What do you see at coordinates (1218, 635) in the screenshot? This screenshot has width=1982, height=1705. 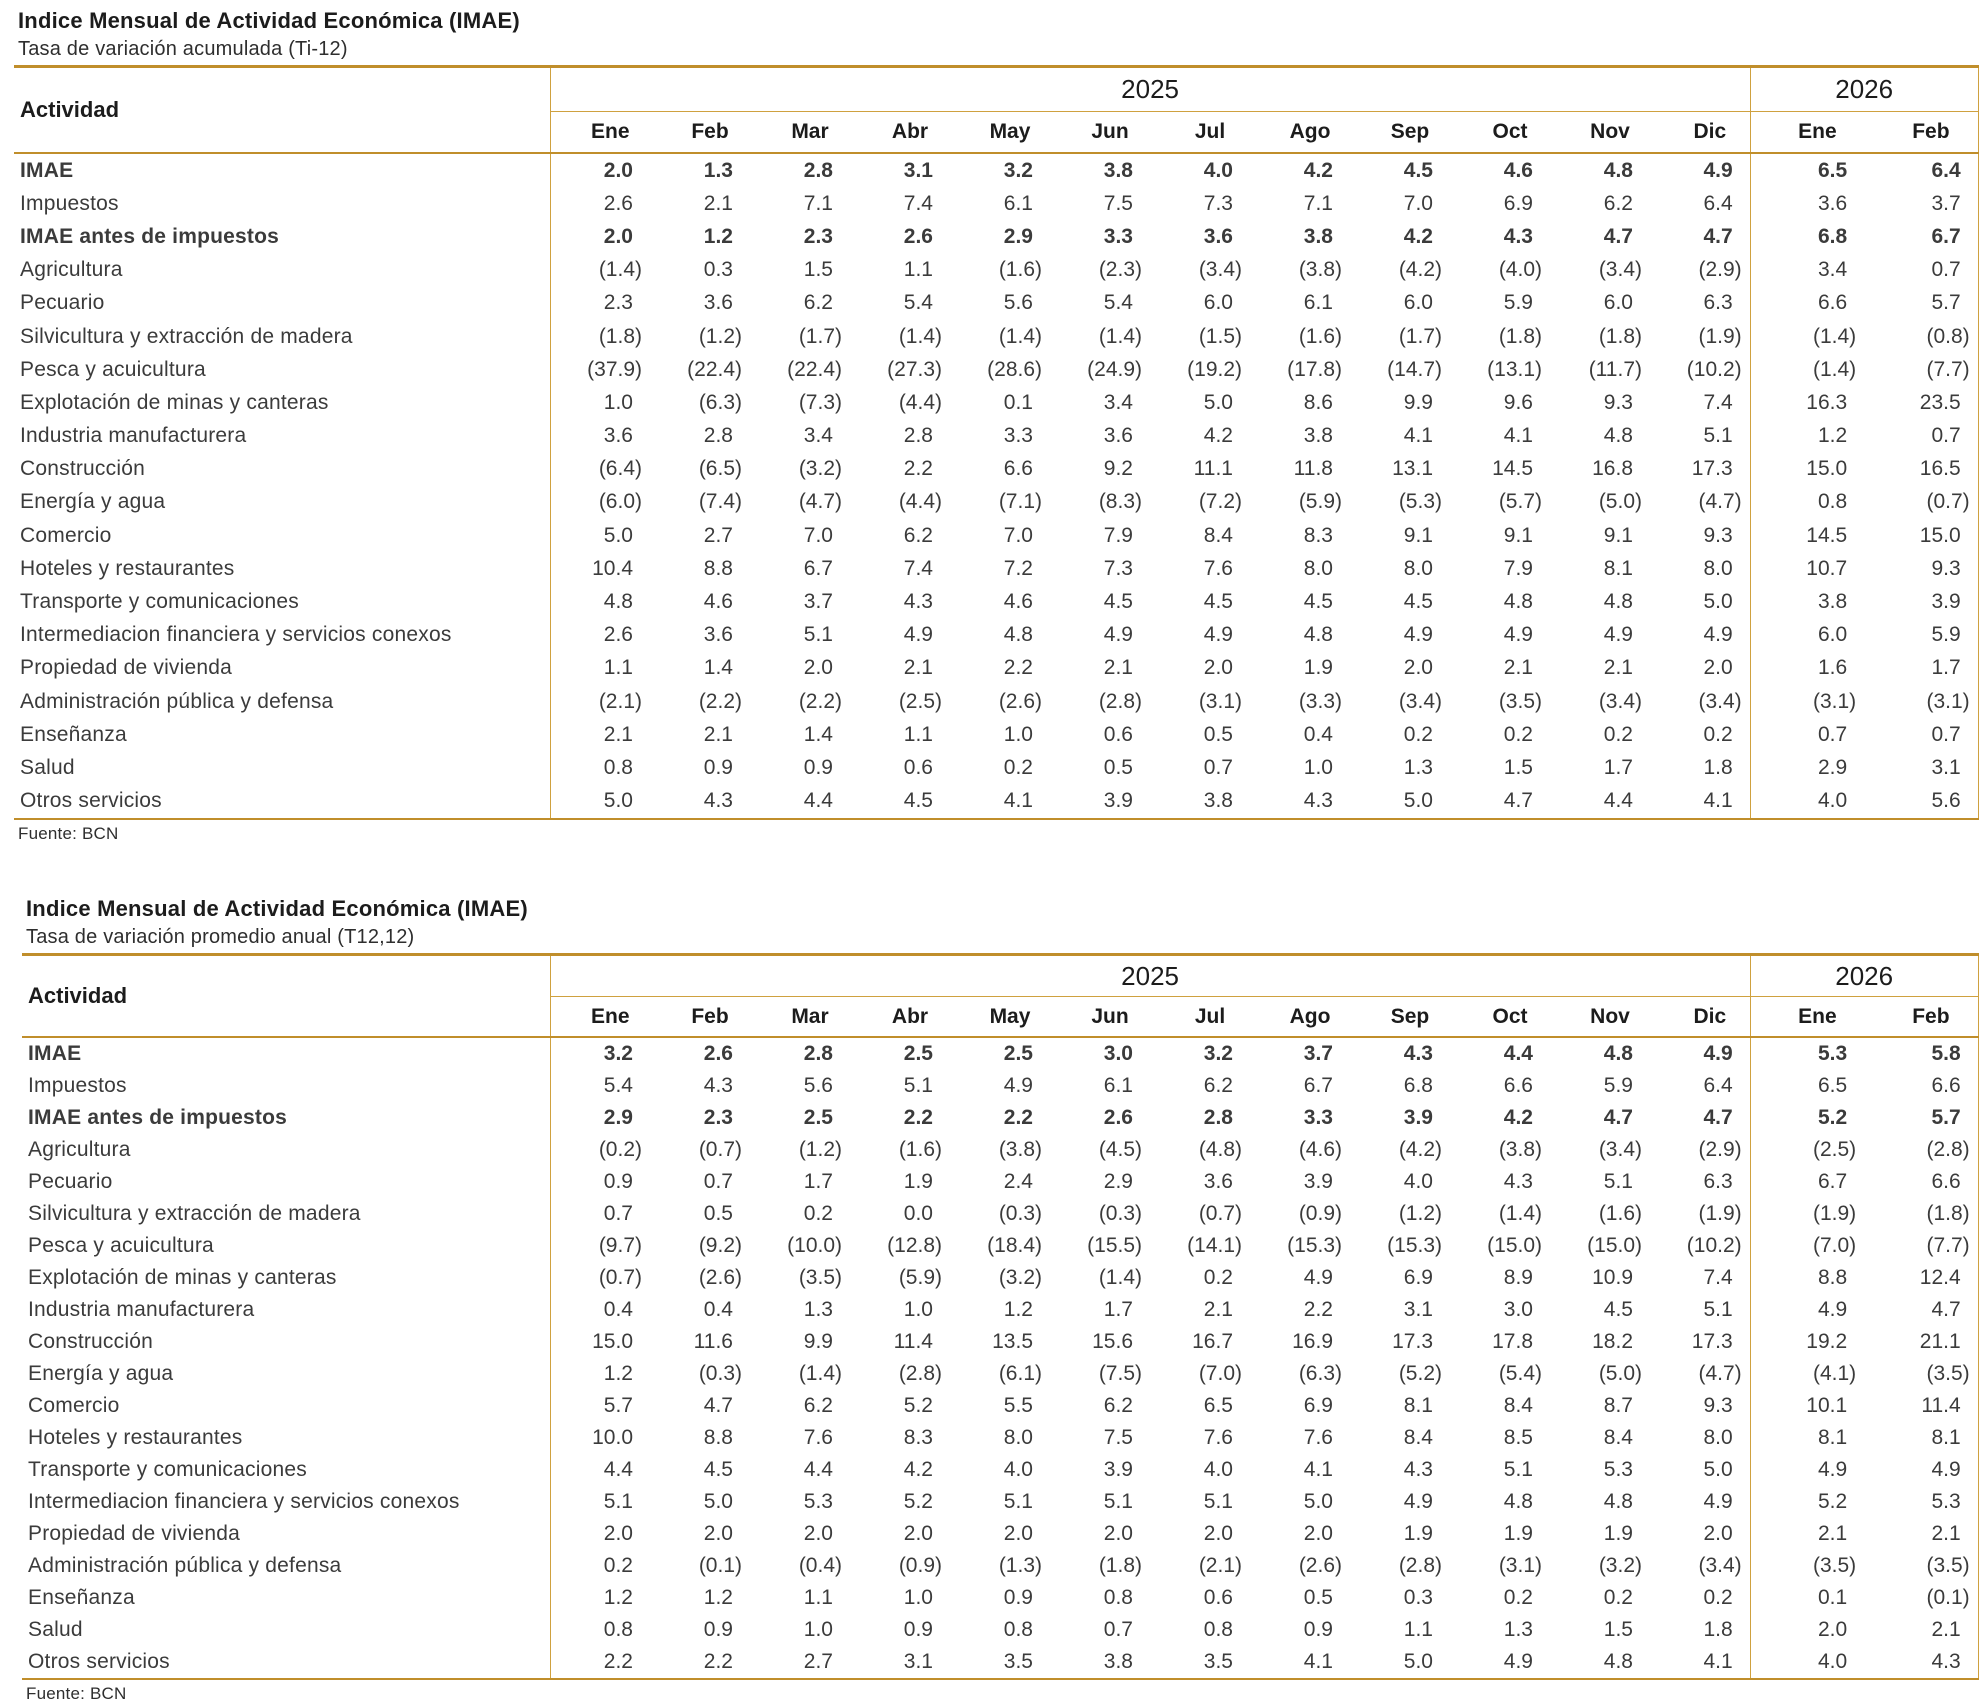 I see `value-cell: 4.9` at bounding box center [1218, 635].